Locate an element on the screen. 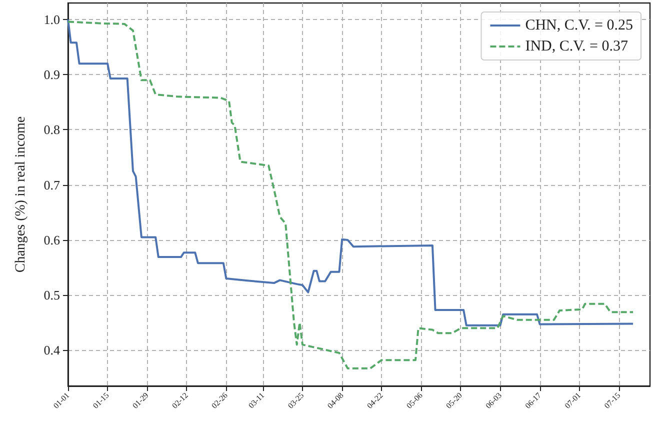  y-tick-label: 0.6 is located at coordinates (52, 240).